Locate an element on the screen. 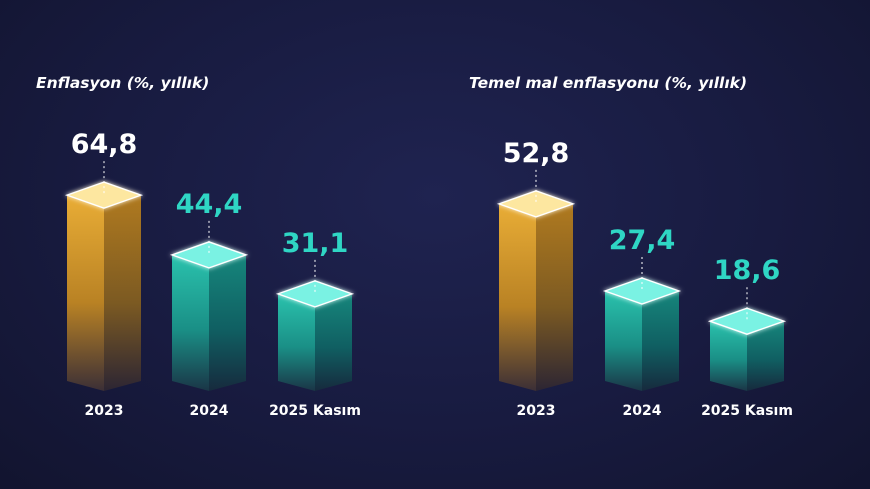  value-label: 52,8 is located at coordinates (536, 153).